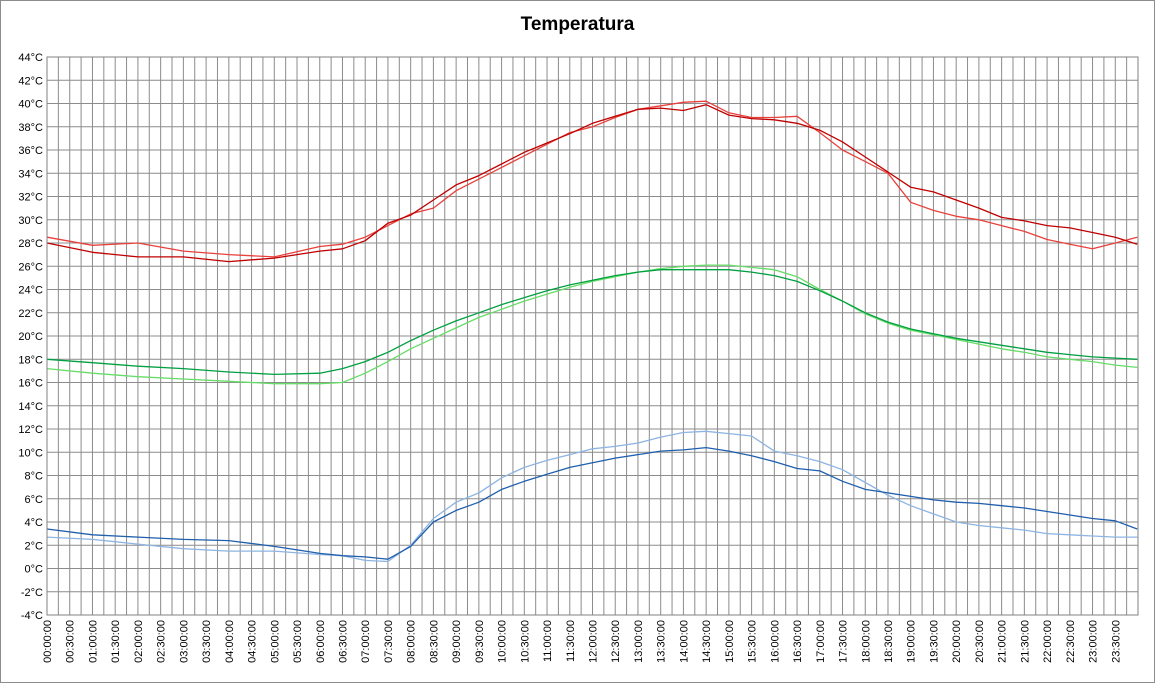 Image resolution: width=1155 pixels, height=683 pixels. I want to click on x-tick-label: 14:00:00, so click(684, 641).